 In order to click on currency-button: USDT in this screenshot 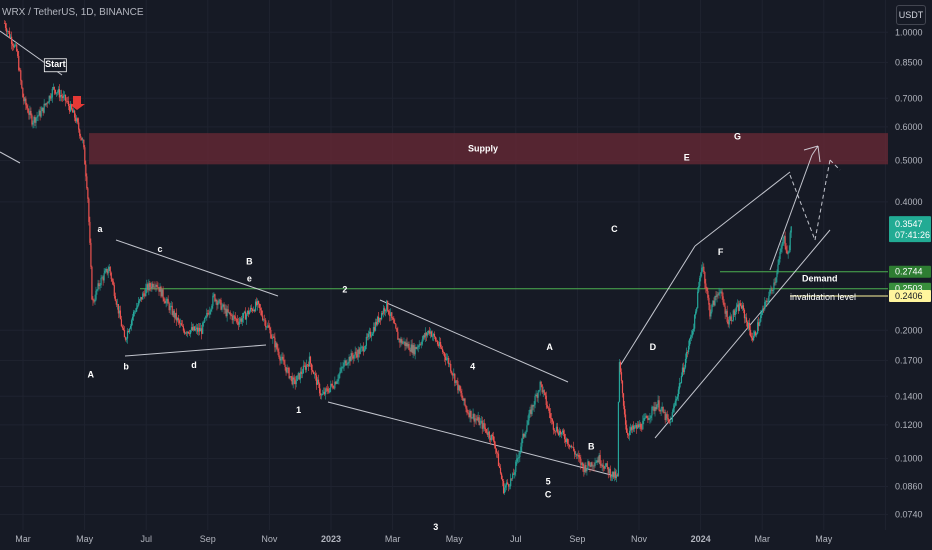, I will do `click(911, 15)`.